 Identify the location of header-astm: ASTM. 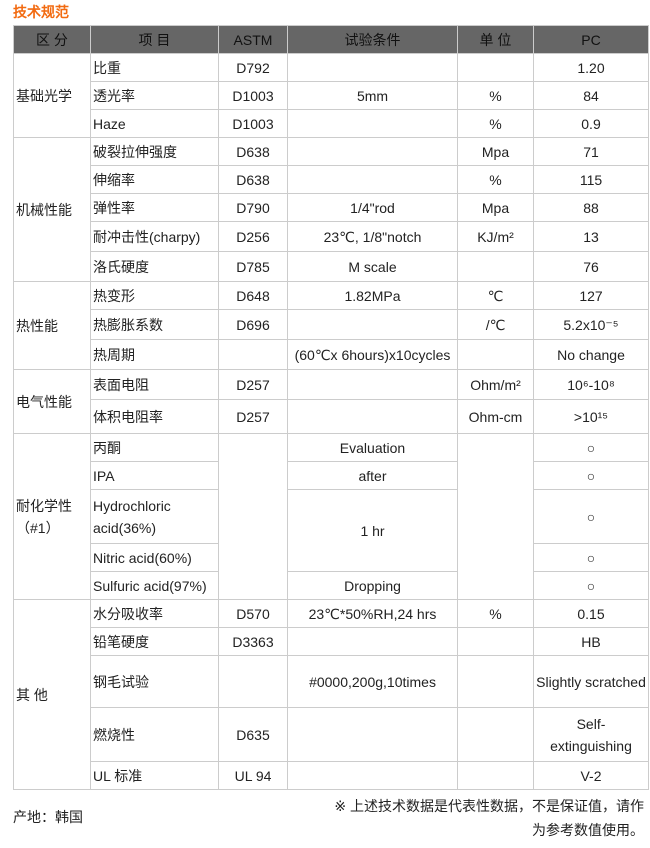
(253, 39).